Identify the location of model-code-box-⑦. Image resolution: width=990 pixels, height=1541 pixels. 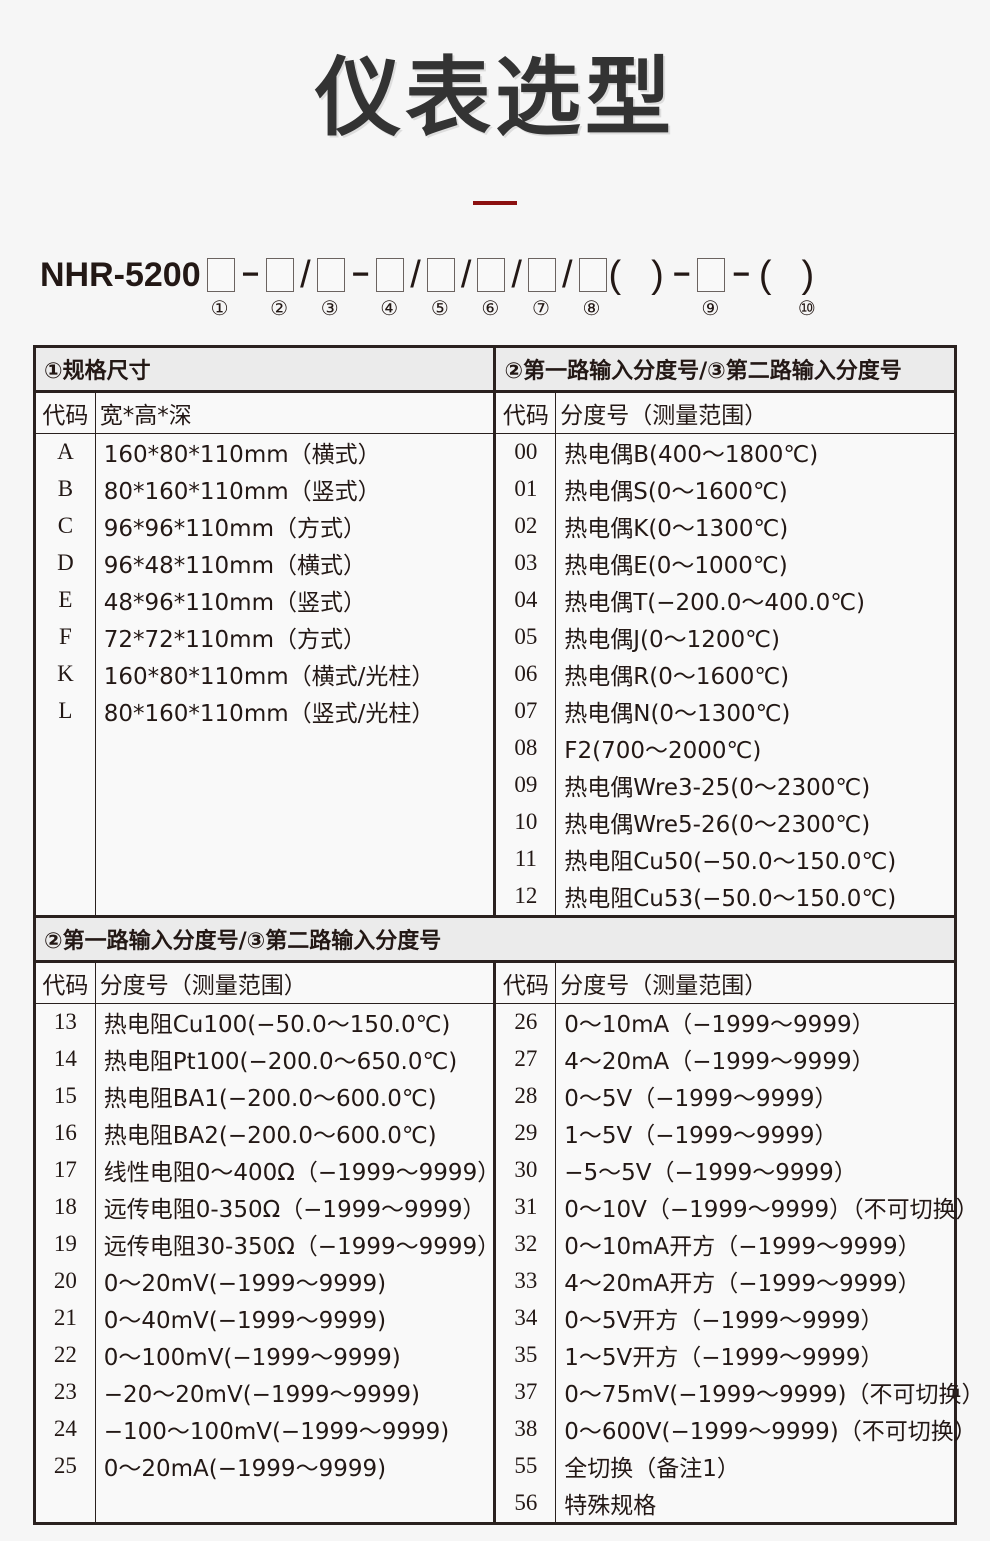
(541, 272).